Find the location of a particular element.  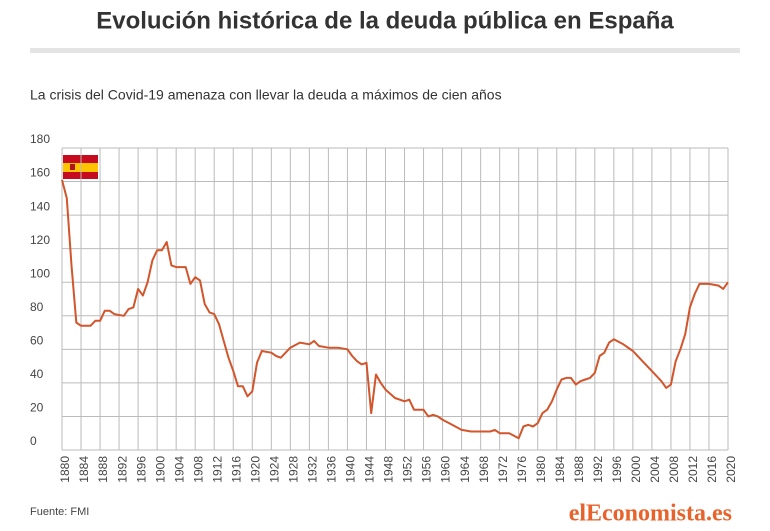

x-tick-label: 1908 is located at coordinates (198, 469).